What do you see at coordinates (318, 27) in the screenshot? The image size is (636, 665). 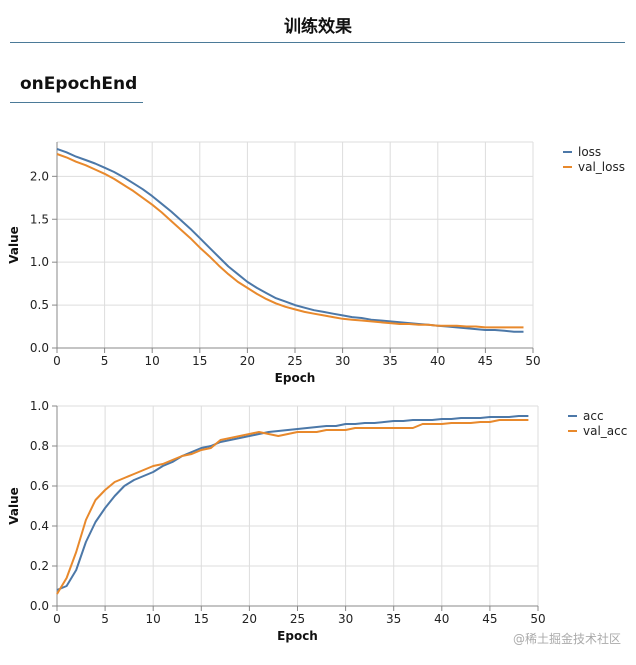 I see `page-title: 训练效果` at bounding box center [318, 27].